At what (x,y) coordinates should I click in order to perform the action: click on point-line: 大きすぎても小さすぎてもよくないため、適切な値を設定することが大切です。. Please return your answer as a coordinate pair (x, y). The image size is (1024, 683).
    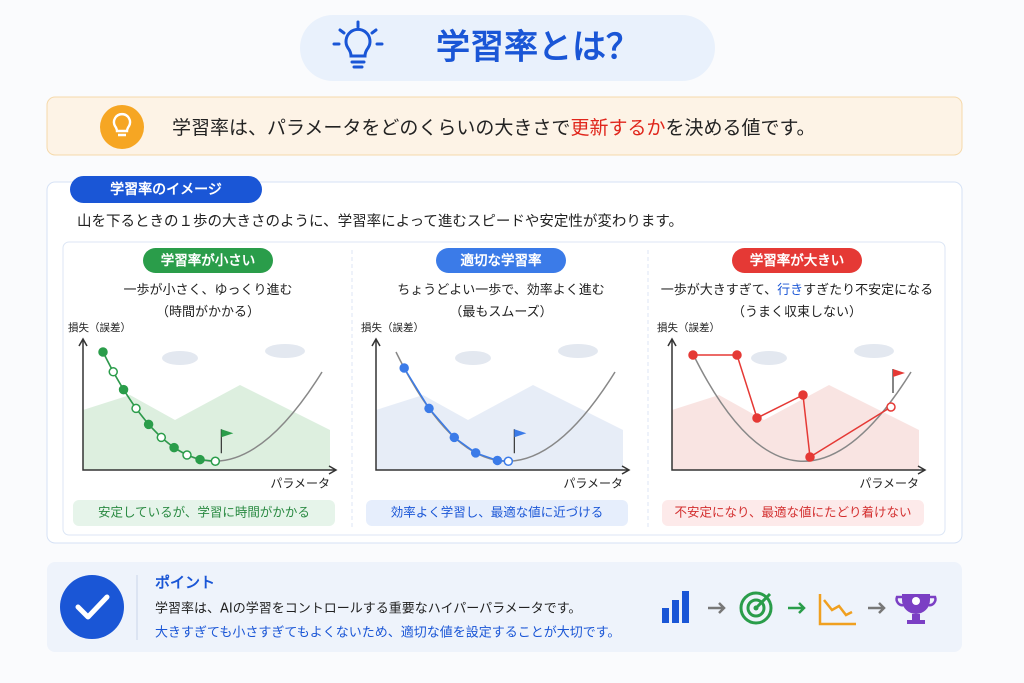
    Looking at the image, I should click on (387, 633).